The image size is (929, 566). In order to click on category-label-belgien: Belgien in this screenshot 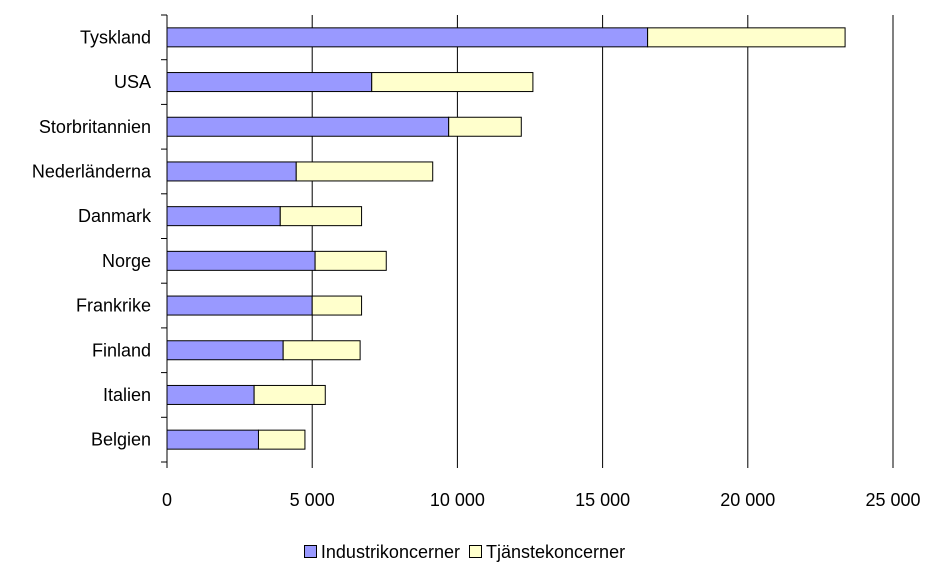, I will do `click(121, 440)`.